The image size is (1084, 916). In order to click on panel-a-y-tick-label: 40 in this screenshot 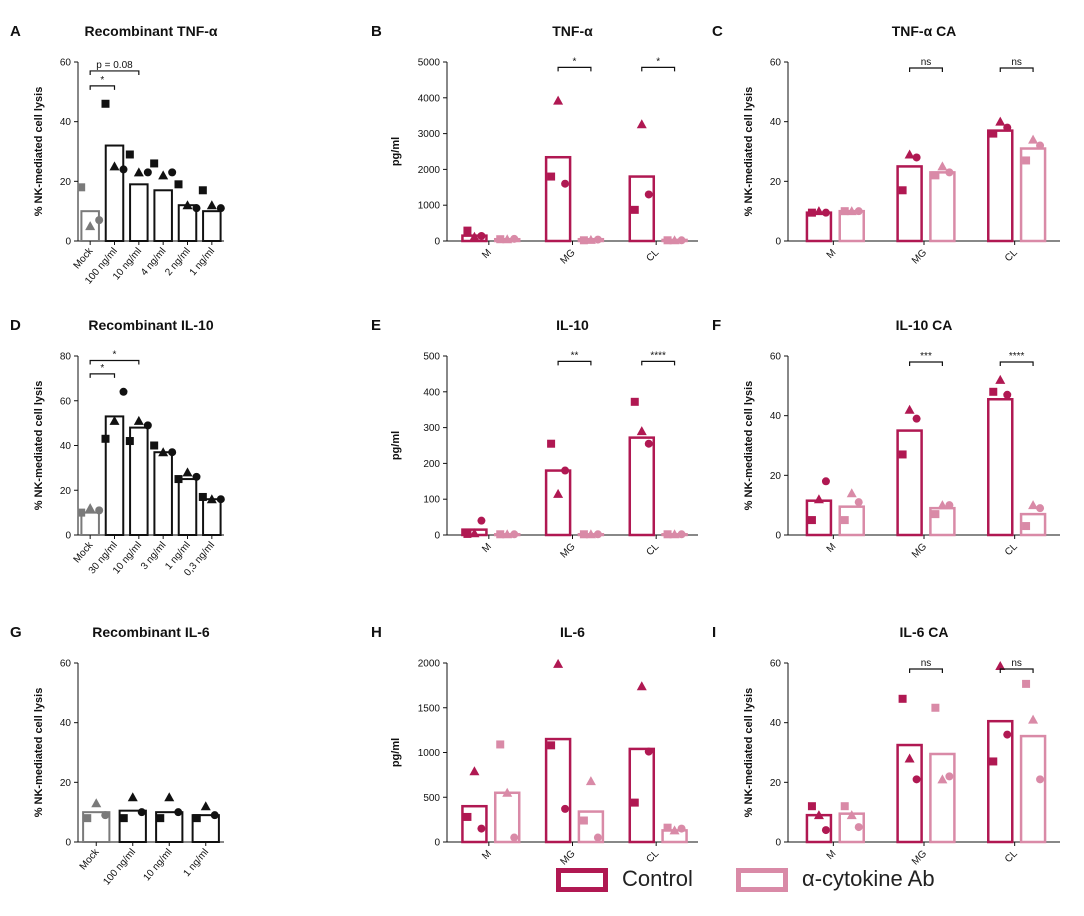, I will do `click(66, 122)`.